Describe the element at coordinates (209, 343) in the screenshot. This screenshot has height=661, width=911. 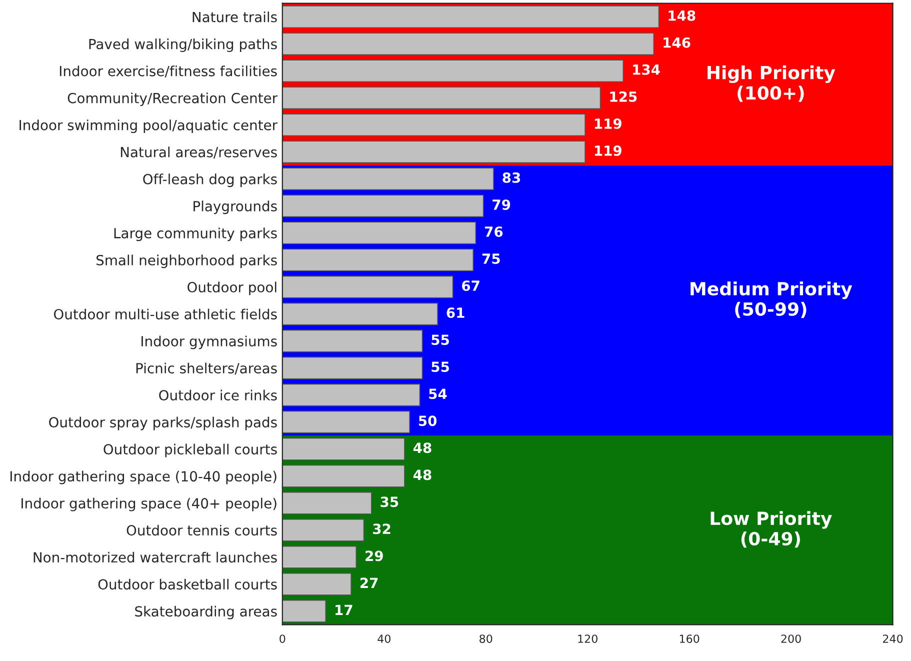
I see `y-tick-label: Indoor gymnasiums` at that location.